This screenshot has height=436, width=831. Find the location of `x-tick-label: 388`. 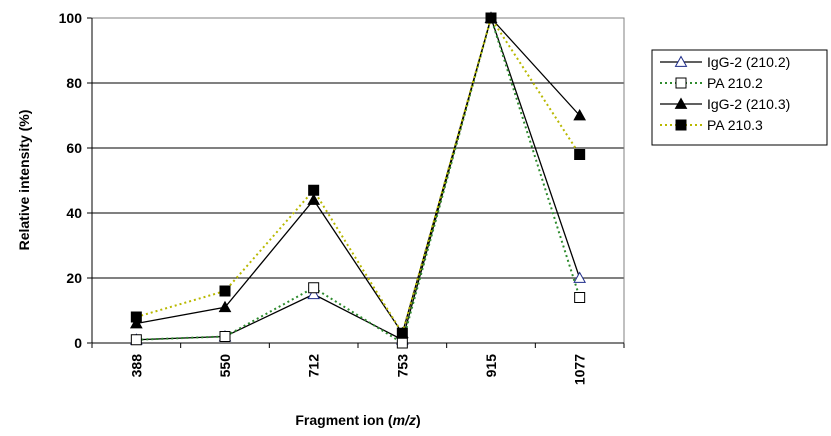

x-tick-label: 388 is located at coordinates (136, 366).